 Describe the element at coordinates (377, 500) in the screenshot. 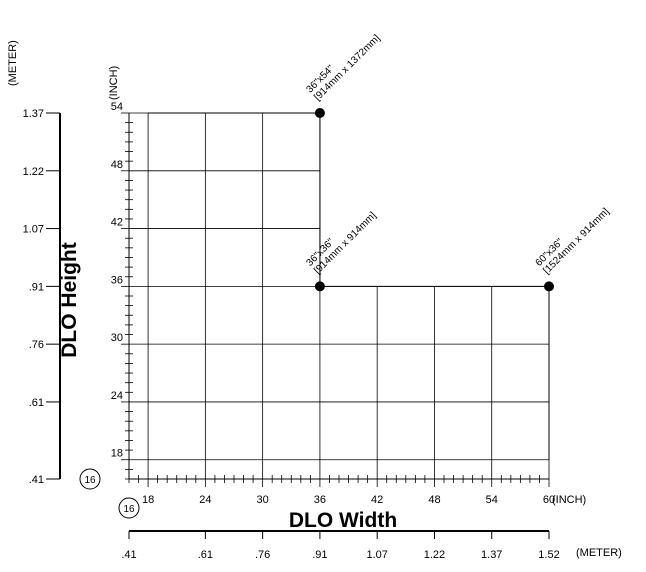

I see `x-tick-label: 42` at that location.